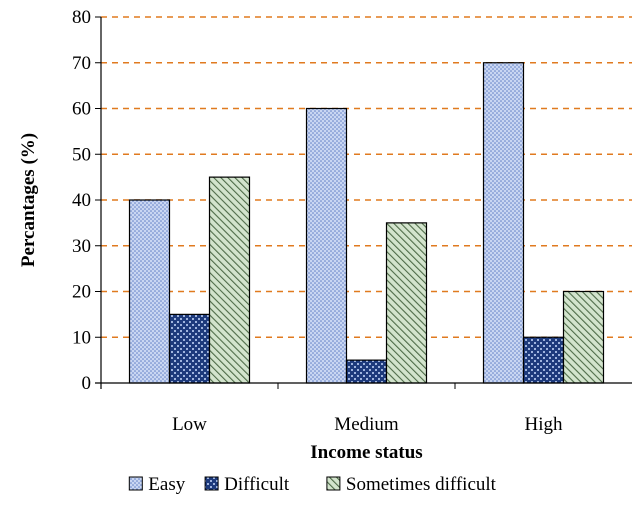  I want to click on y-axis-title: Percantages (%), so click(28, 200).